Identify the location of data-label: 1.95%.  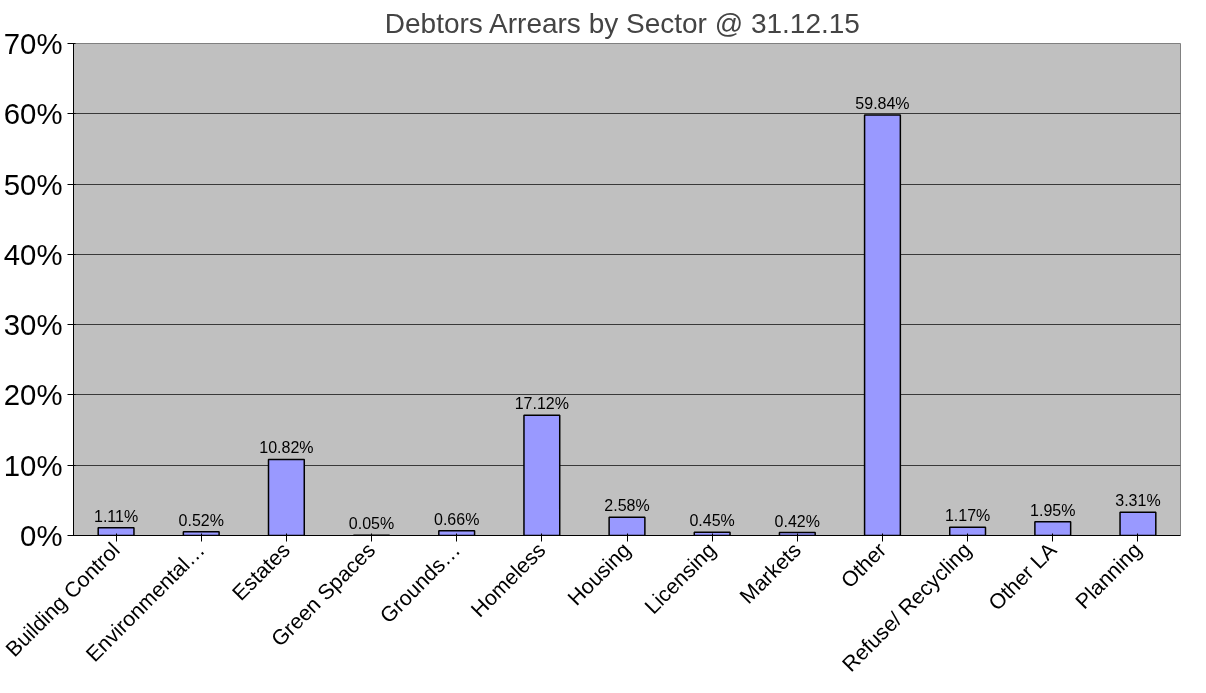
(1053, 510).